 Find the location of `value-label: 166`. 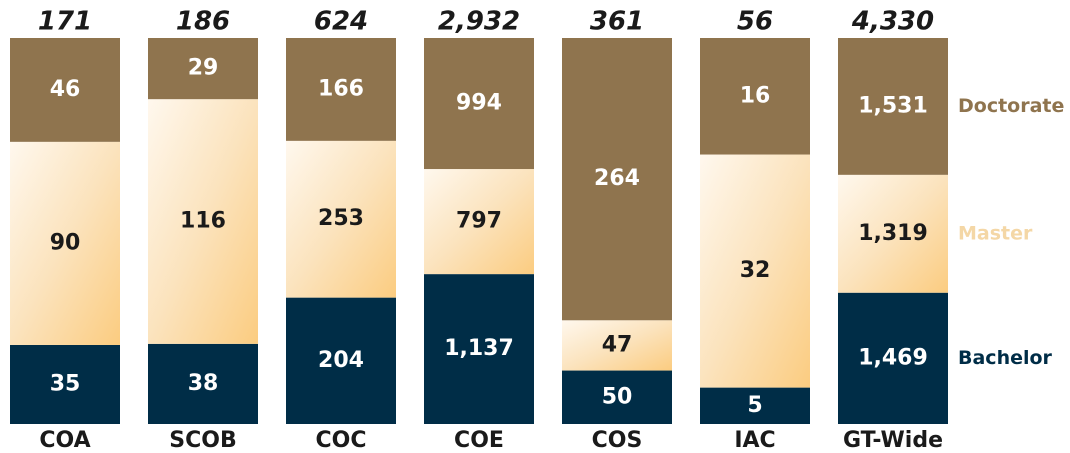

value-label: 166 is located at coordinates (341, 88).